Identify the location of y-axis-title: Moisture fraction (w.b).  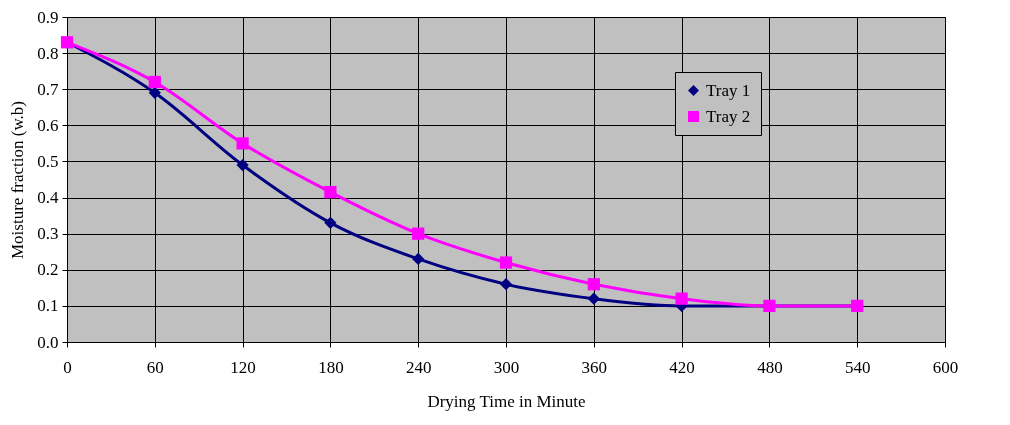
(18, 180).